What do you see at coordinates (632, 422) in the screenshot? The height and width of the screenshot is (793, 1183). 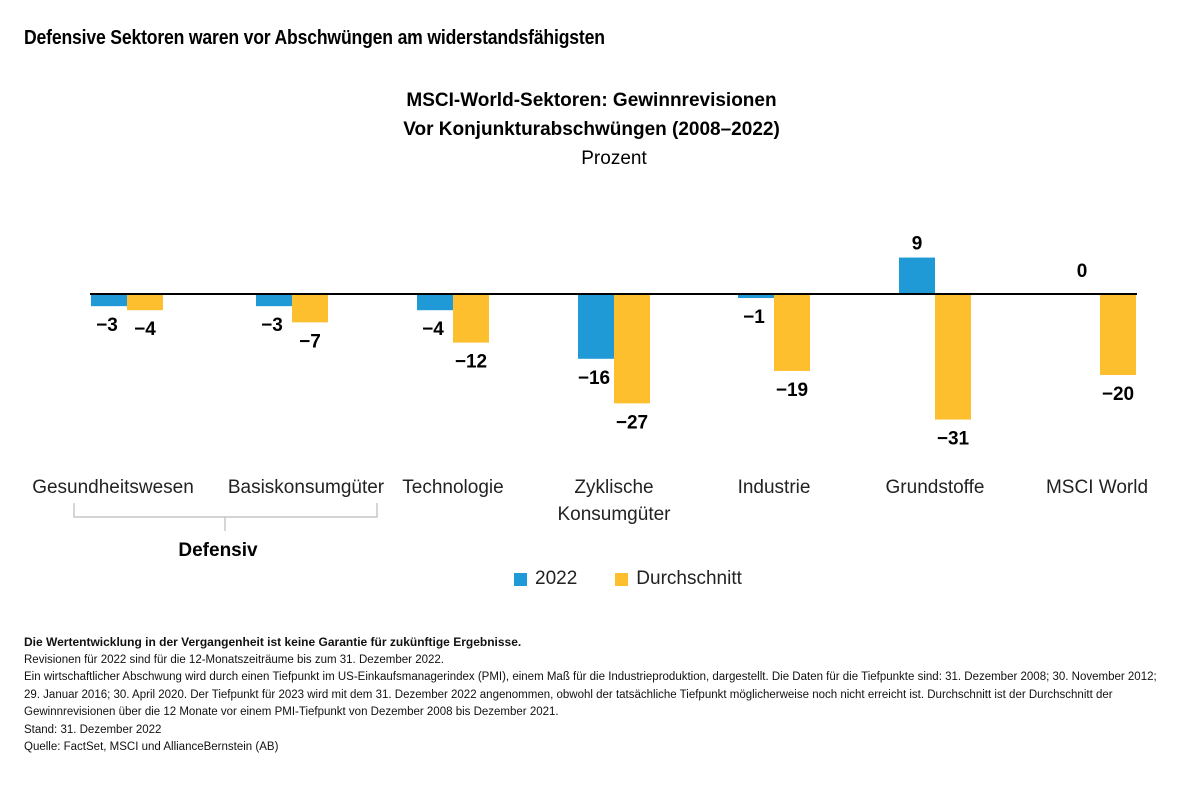 I see `data-label: −27` at bounding box center [632, 422].